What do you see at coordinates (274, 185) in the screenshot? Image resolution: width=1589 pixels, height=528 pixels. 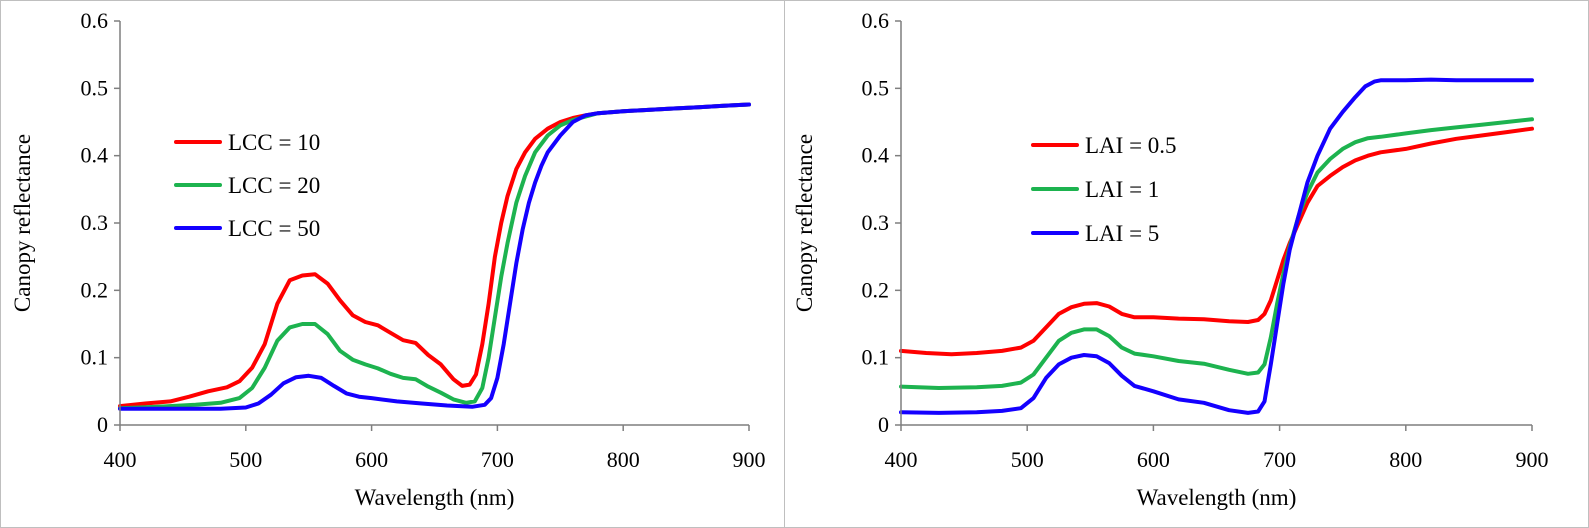 I see `legend-label-1: LCC = 20` at bounding box center [274, 185].